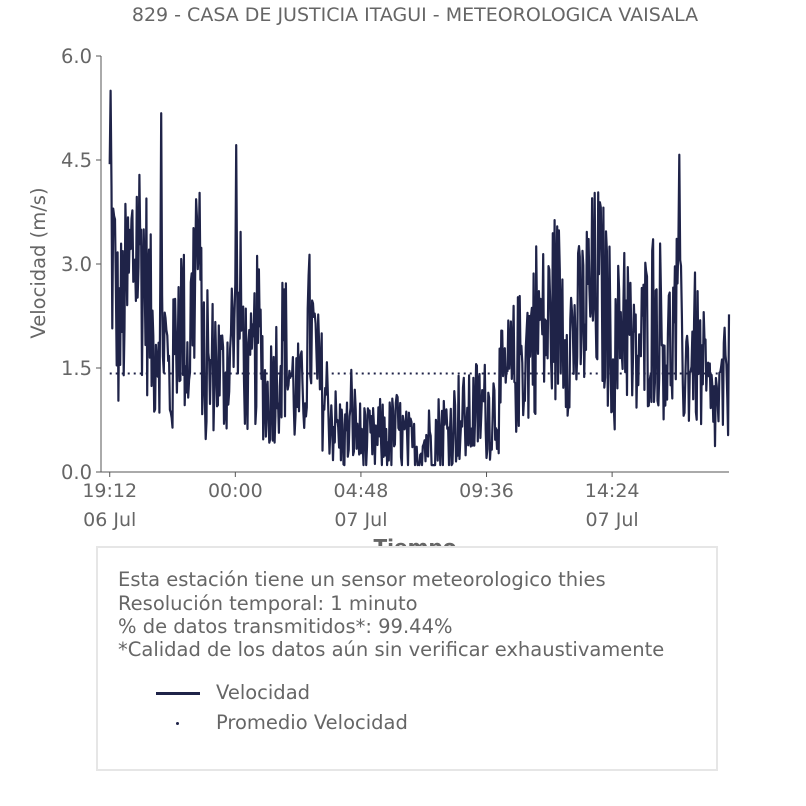 The width and height of the screenshot is (806, 806). Describe the element at coordinates (38, 262) in the screenshot. I see `y-axis-label: Velocidad (m/s)` at that location.